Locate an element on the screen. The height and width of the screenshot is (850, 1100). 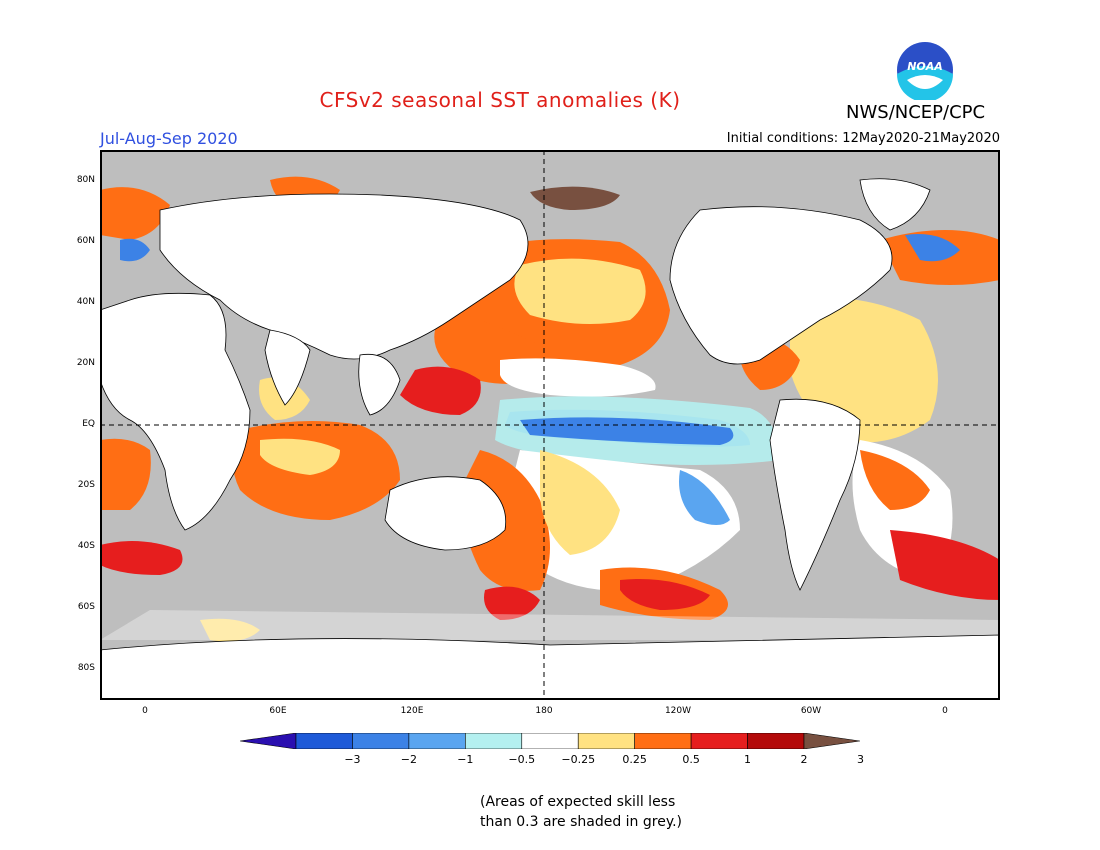
colorbar-label: 1 is located at coordinates (748, 759).